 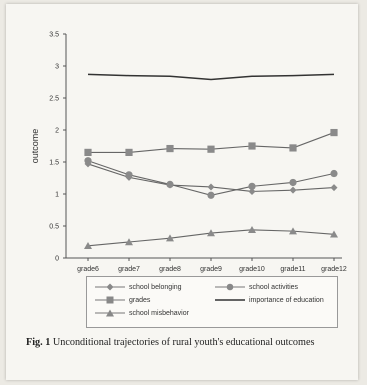 What do you see at coordinates (54, 35) in the screenshot?
I see `y-tick-label: 3.5` at bounding box center [54, 35].